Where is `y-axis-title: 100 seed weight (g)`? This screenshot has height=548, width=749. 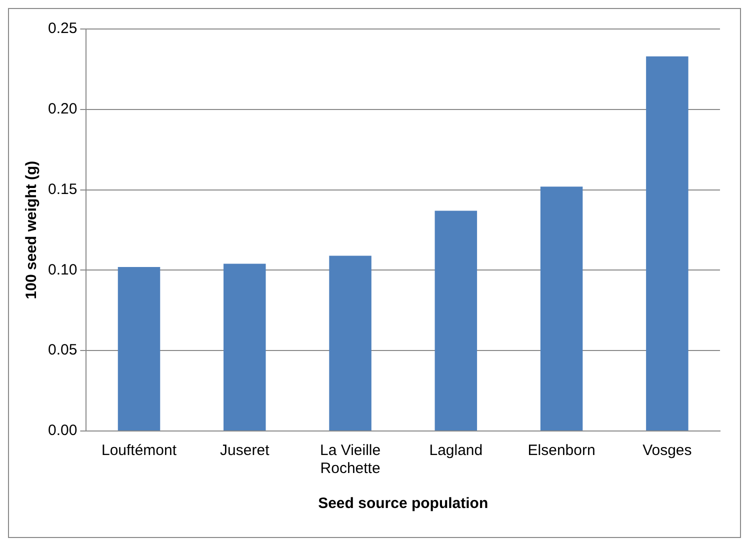 y-axis-title: 100 seed weight (g) is located at coordinates (31, 230).